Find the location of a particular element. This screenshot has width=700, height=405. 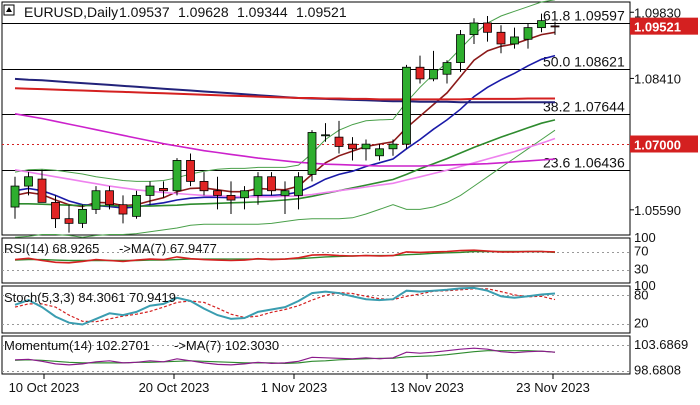

x-tick-label-3: 13 Nov 2023 is located at coordinates (427, 387).